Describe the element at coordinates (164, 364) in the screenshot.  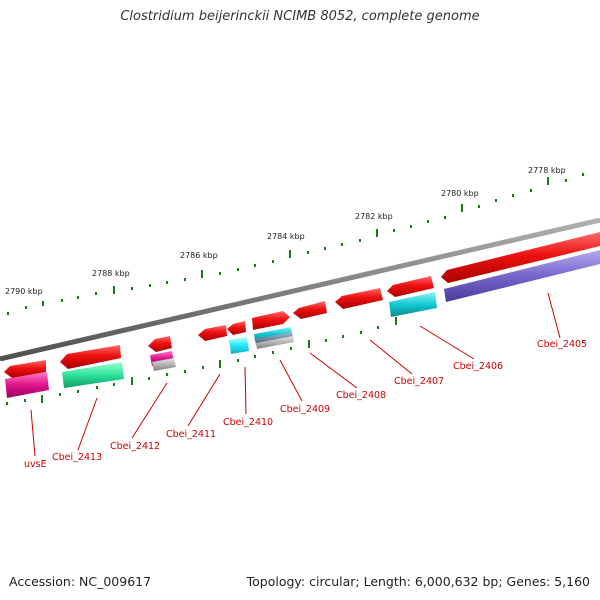
I see `cog-bar-cbei-2412-b` at that location.